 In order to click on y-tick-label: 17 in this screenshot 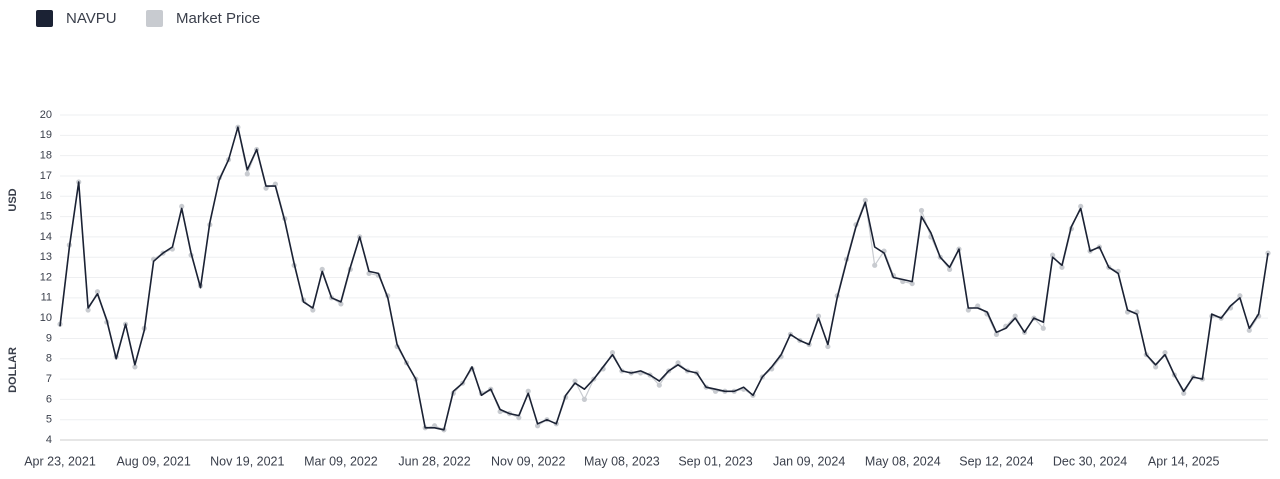, I will do `click(46, 176)`.